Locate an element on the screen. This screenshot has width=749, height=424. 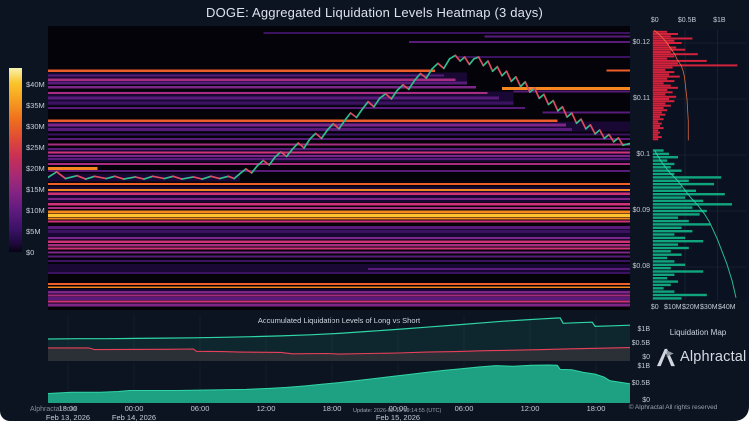
liqmap-top-tick: $0.5B is located at coordinates (687, 20).